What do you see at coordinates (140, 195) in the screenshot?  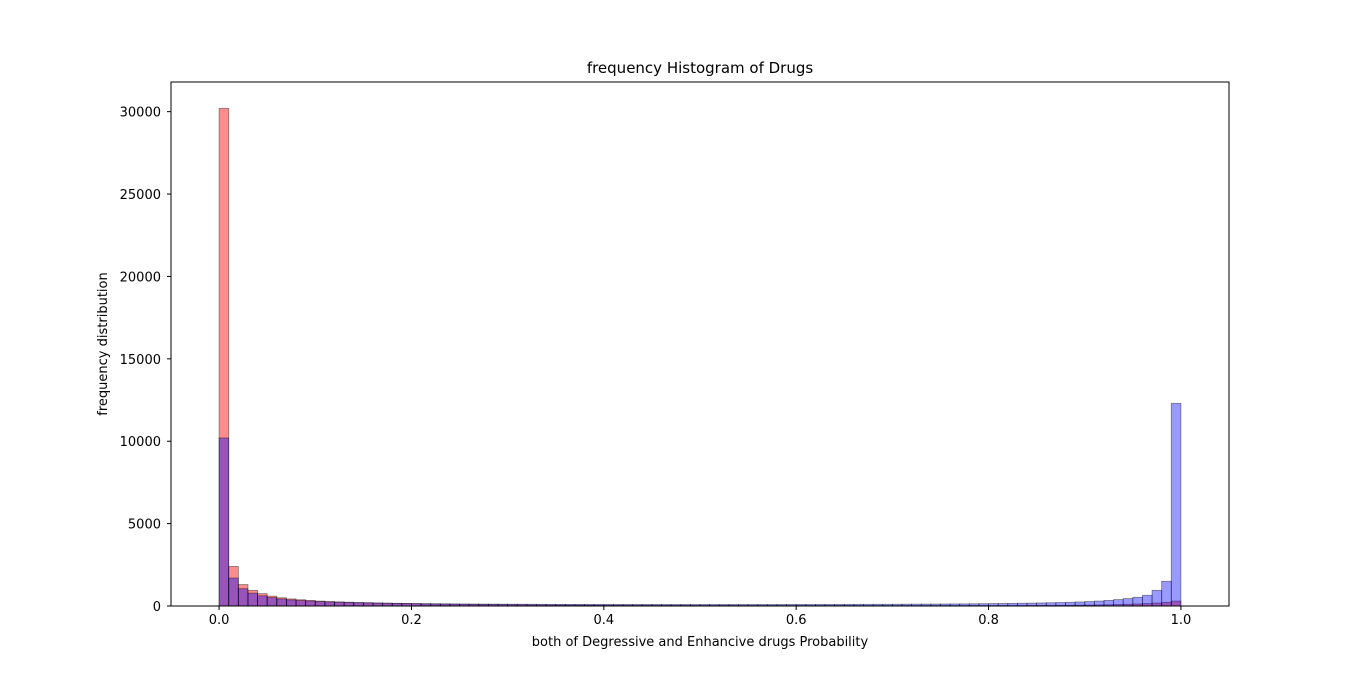 I see `y-tick-label: 25000` at bounding box center [140, 195].